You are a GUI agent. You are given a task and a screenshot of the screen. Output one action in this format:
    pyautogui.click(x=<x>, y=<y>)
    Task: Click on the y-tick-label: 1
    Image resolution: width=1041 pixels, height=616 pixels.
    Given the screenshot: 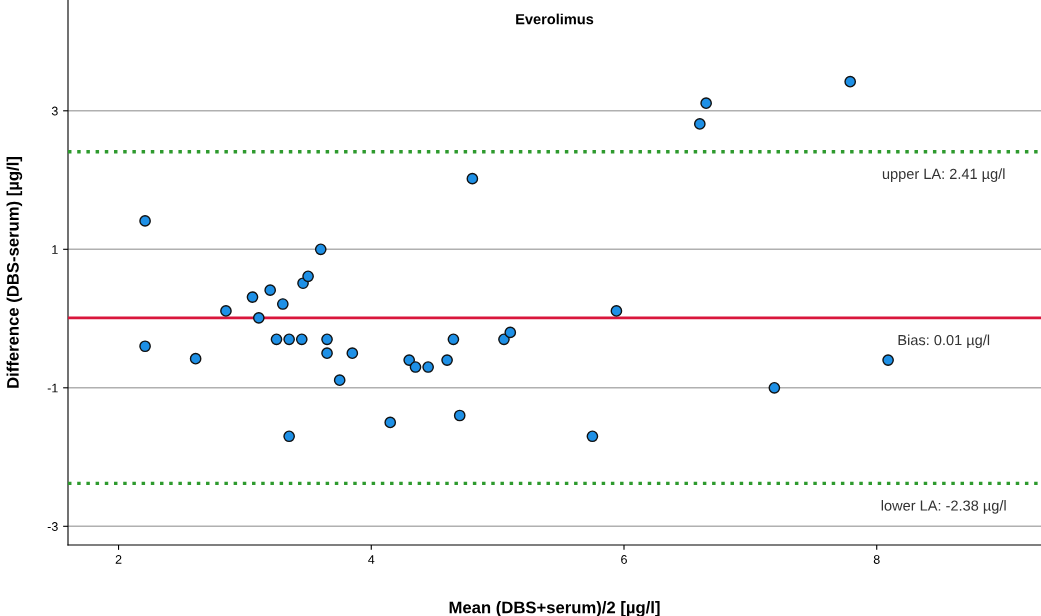 What is the action you would take?
    pyautogui.click(x=55, y=249)
    